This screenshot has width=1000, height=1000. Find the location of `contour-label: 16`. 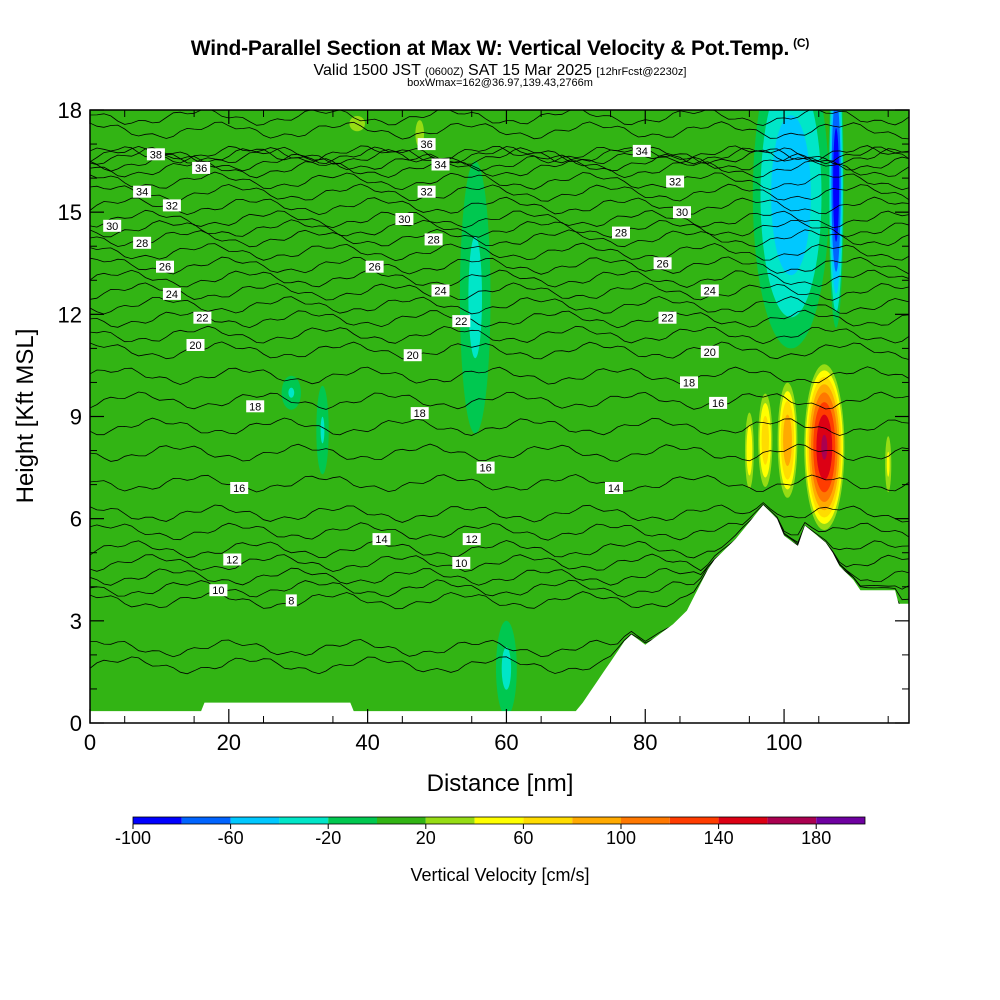

contour-label: 16 is located at coordinates (718, 403).